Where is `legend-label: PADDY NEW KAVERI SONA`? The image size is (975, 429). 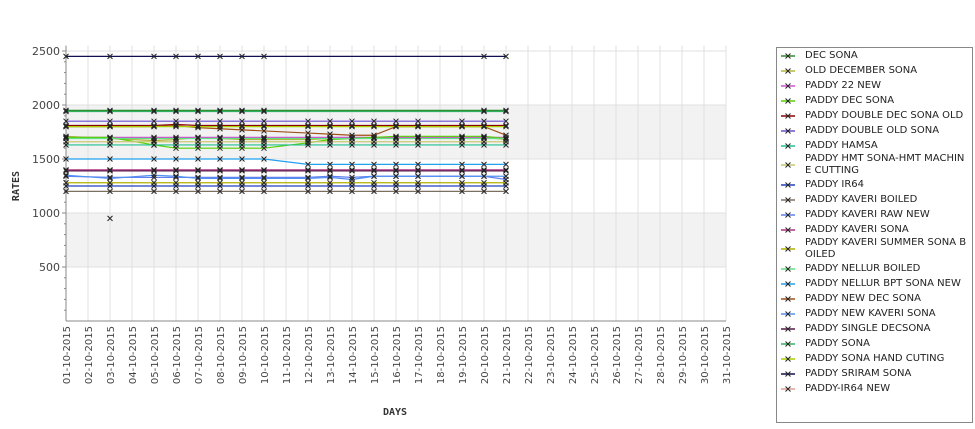
legend-label: PADDY NEW KAVERI SONA is located at coordinates (870, 313).